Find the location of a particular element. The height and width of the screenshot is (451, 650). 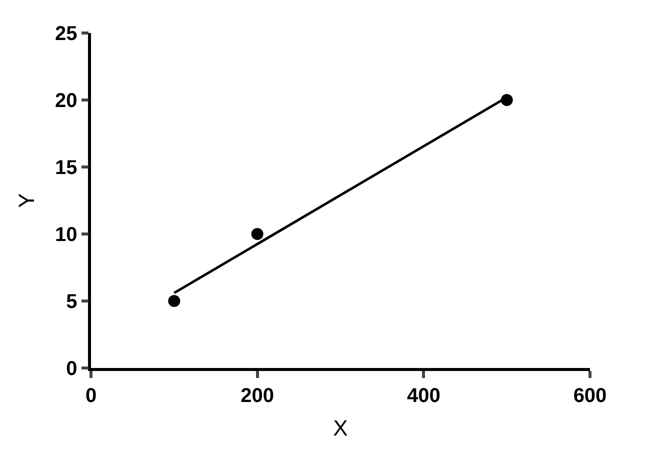

y-tick-label: 15 is located at coordinates (66, 168).